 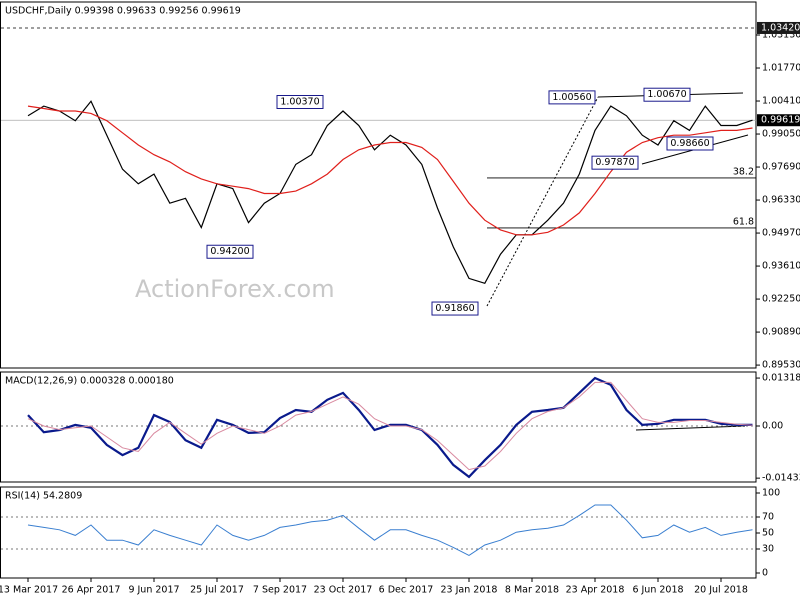 What do you see at coordinates (781, 365) in the screenshot?
I see `y-tick-label: 0.89530` at bounding box center [781, 365].